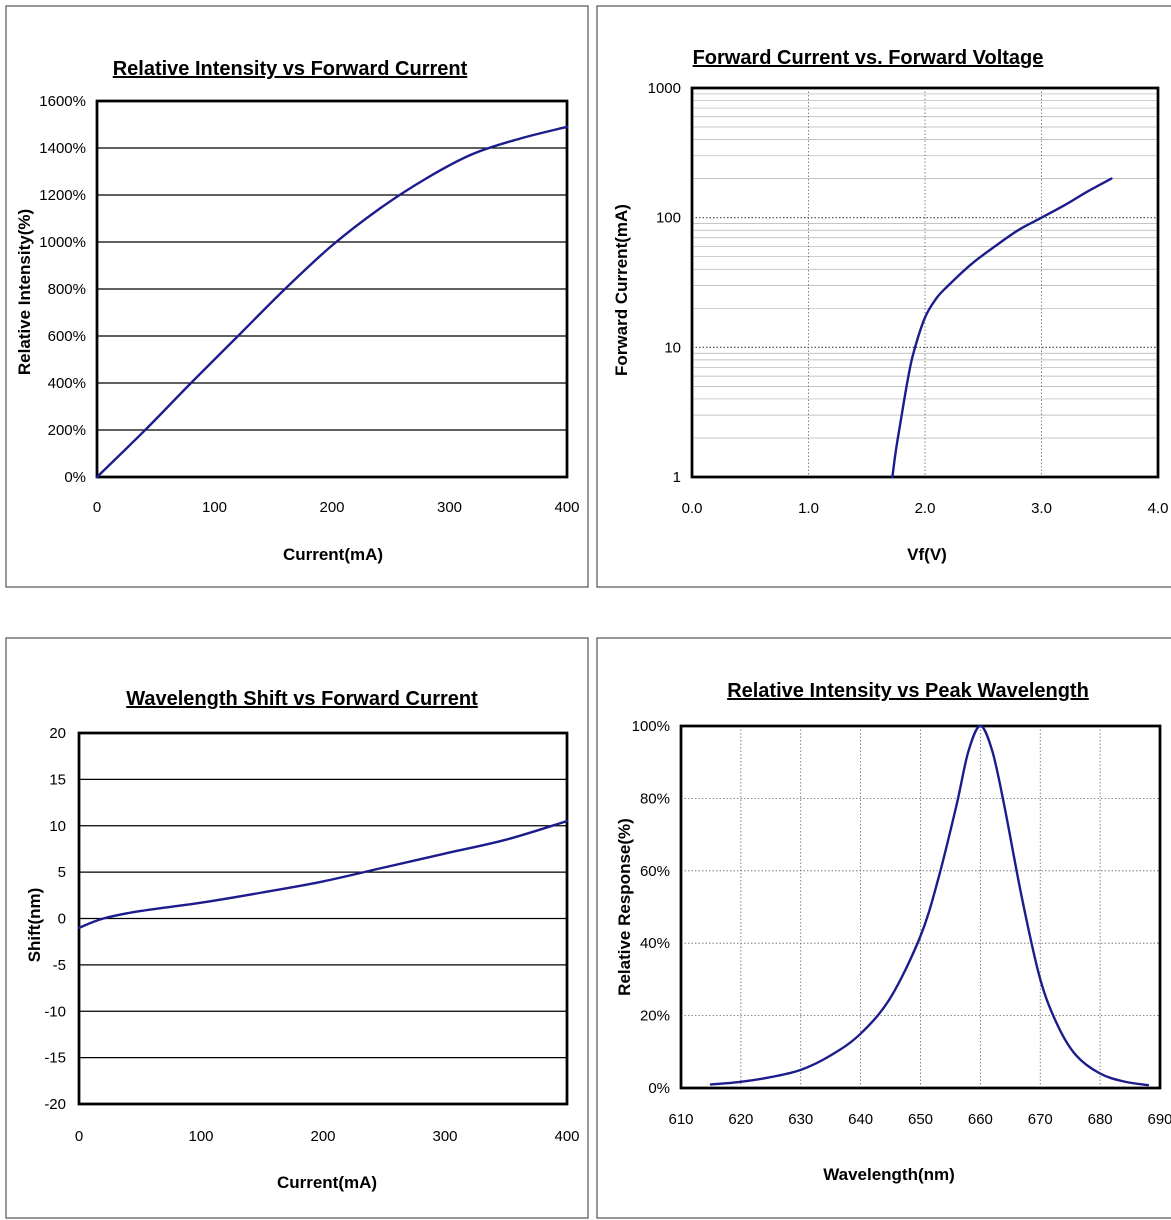 Image resolution: width=1171 pixels, height=1220 pixels. Describe the element at coordinates (1041, 508) in the screenshot. I see `x-tick-label: 3.0` at that location.